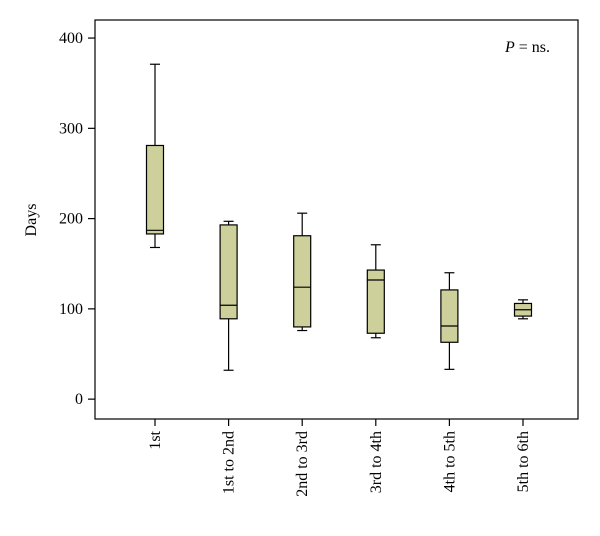  Describe the element at coordinates (302, 464) in the screenshot. I see `x-tick-label: 2nd to 3rd` at that location.